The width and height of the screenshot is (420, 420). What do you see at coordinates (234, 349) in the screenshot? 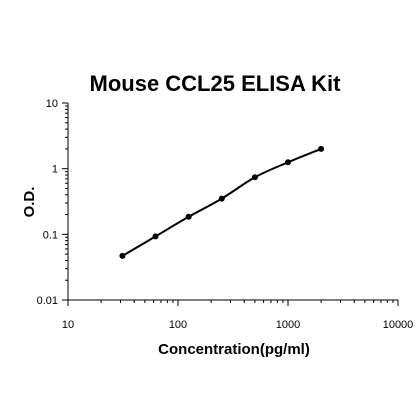
I see `x-axis-label: Concentration(pg/ml)` at bounding box center [234, 349].